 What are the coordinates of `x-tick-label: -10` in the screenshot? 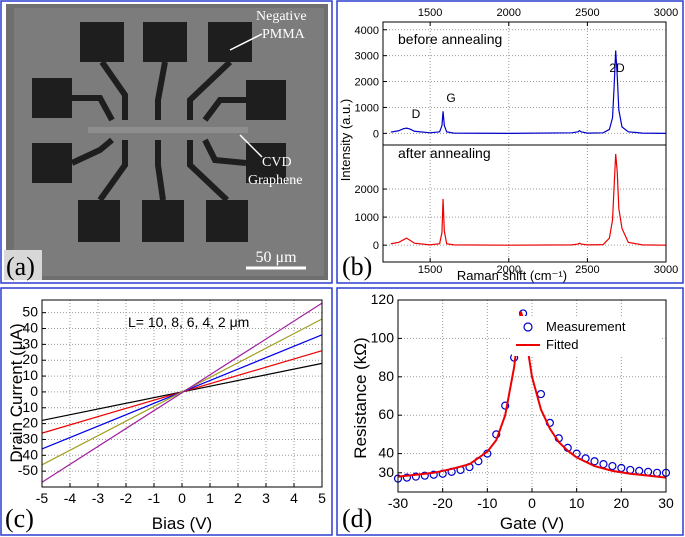 It's located at (487, 503).